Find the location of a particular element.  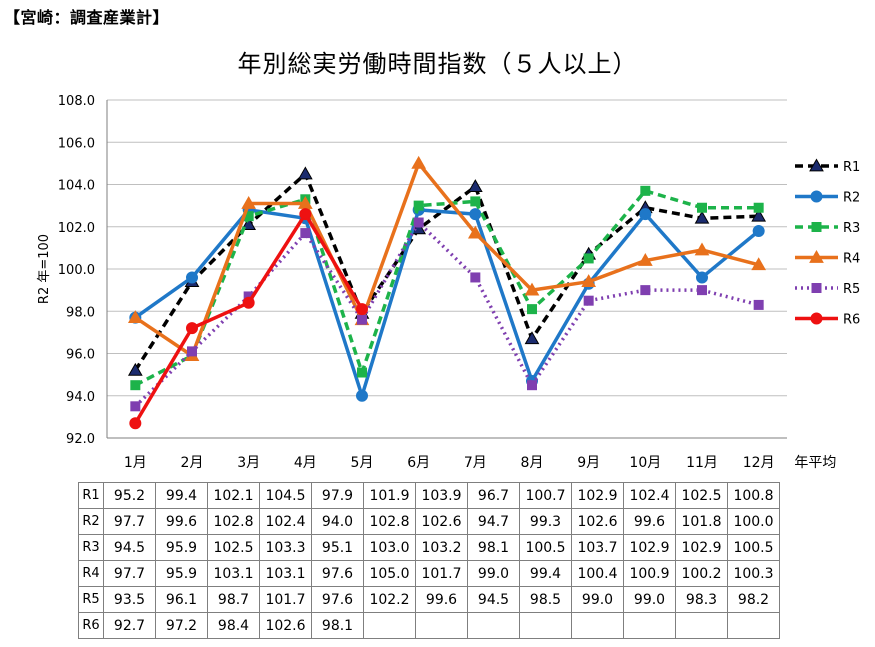

table-cell: 102.1 is located at coordinates (233, 495).